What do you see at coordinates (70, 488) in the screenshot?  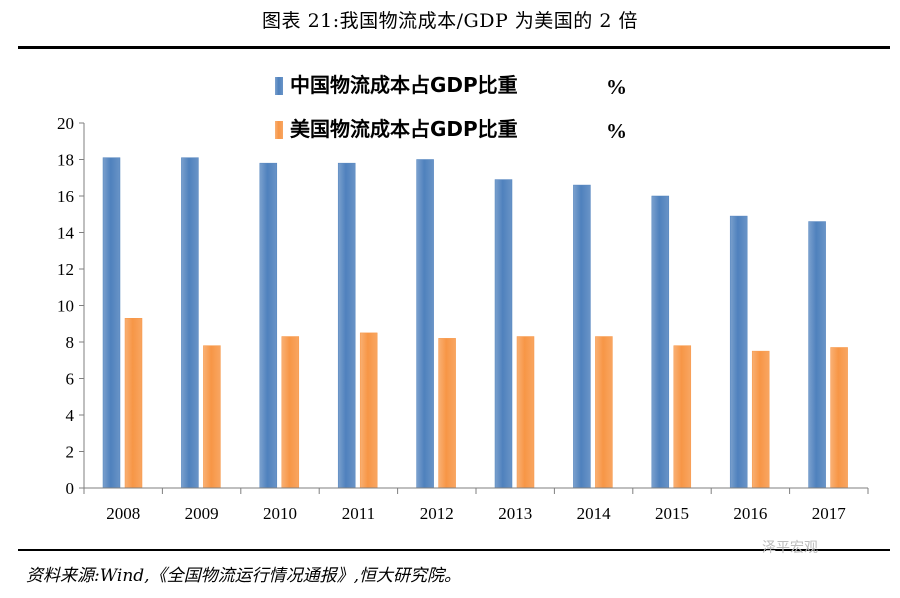 I see `y-tick-label: 0` at bounding box center [70, 488].